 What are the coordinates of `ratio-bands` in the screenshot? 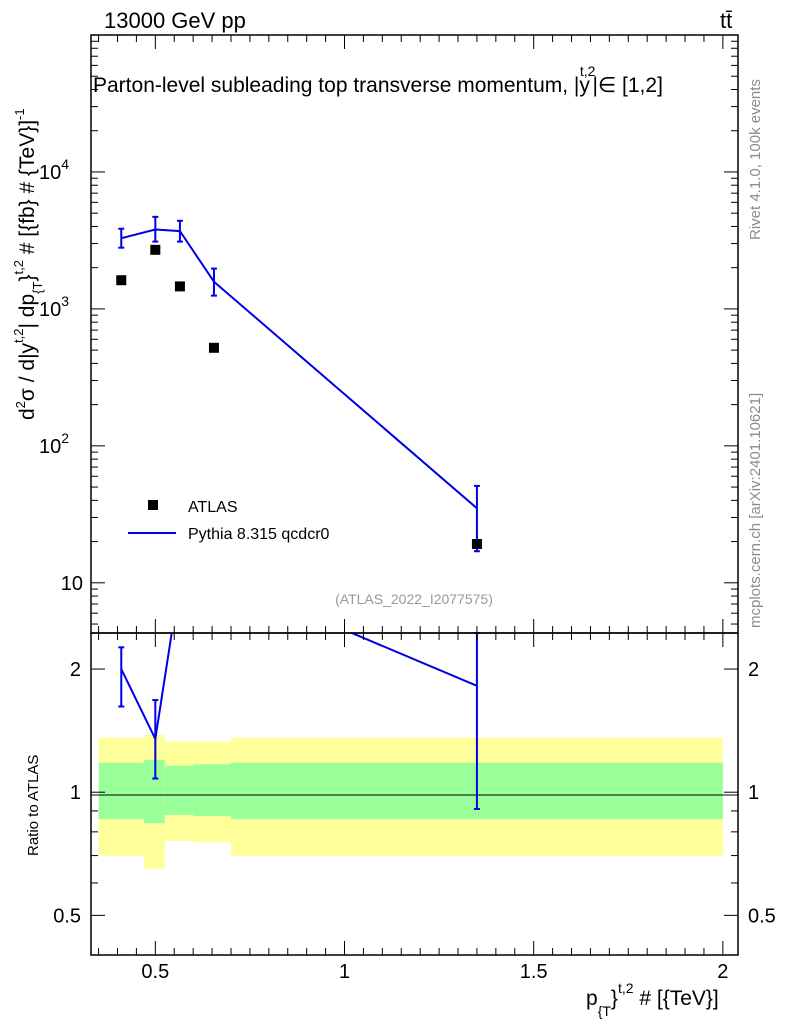 It's located at (410, 801).